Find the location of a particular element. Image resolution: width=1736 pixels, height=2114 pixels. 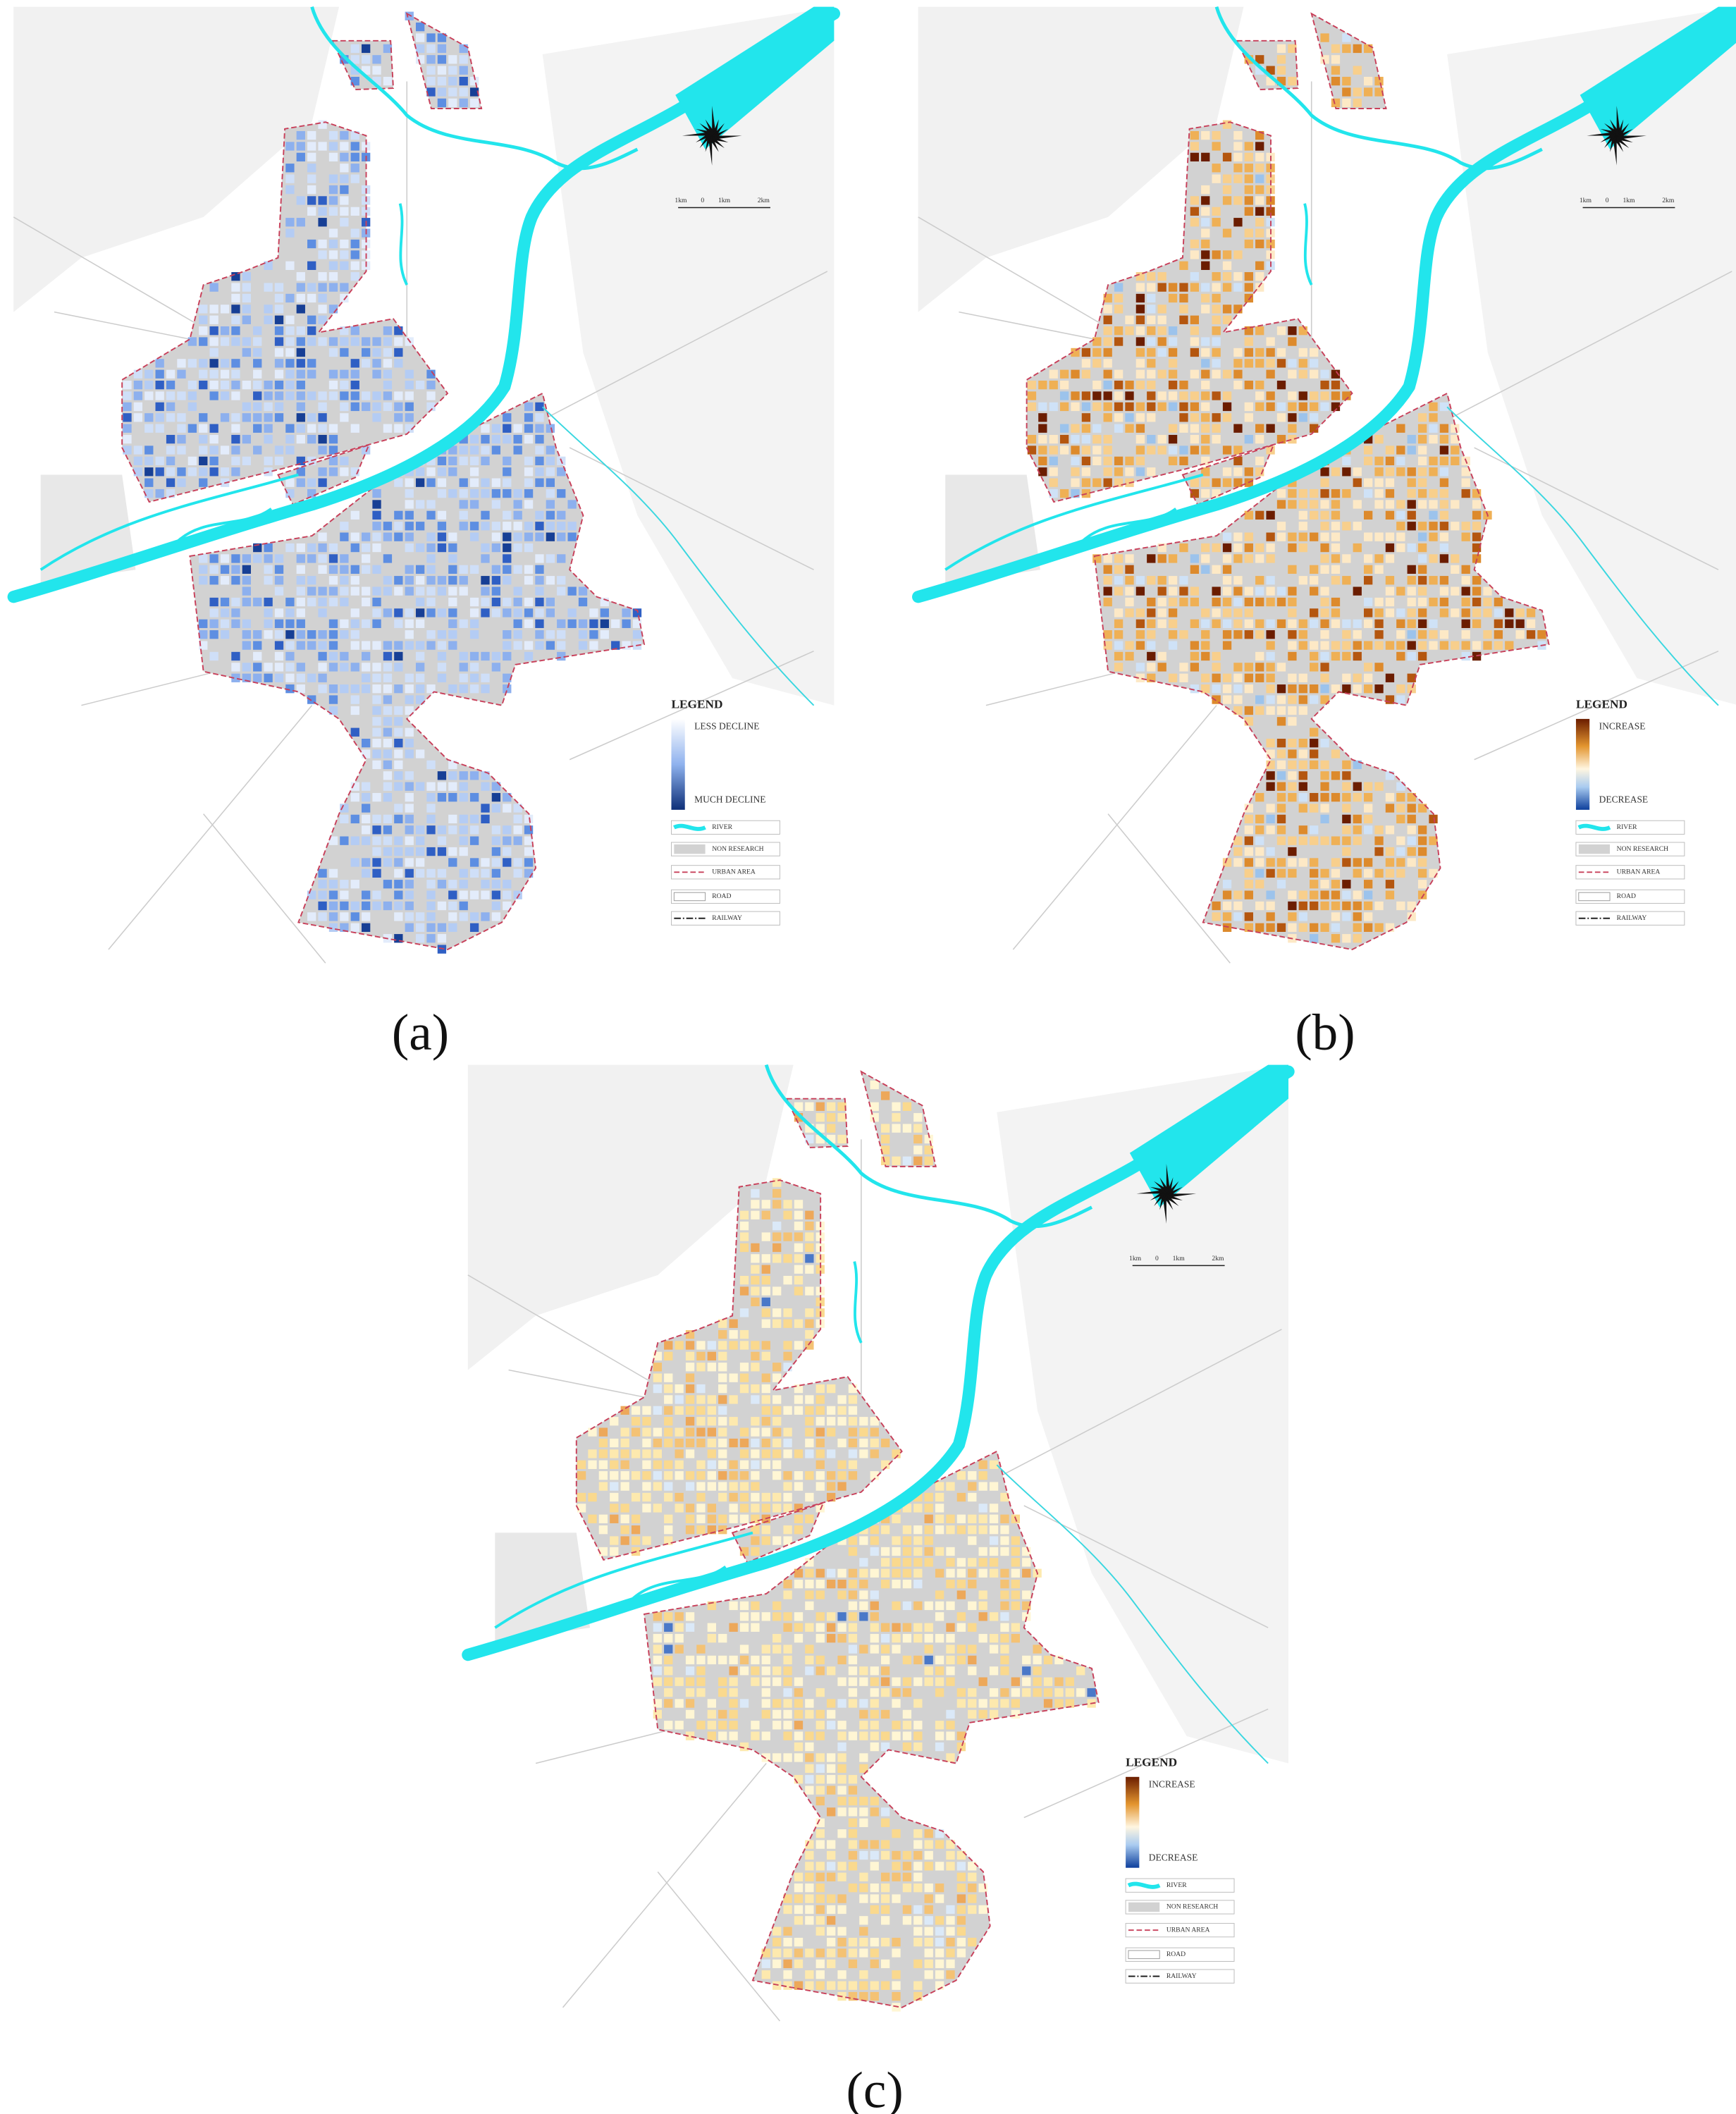

legend-label: ROAD is located at coordinates (721, 896).